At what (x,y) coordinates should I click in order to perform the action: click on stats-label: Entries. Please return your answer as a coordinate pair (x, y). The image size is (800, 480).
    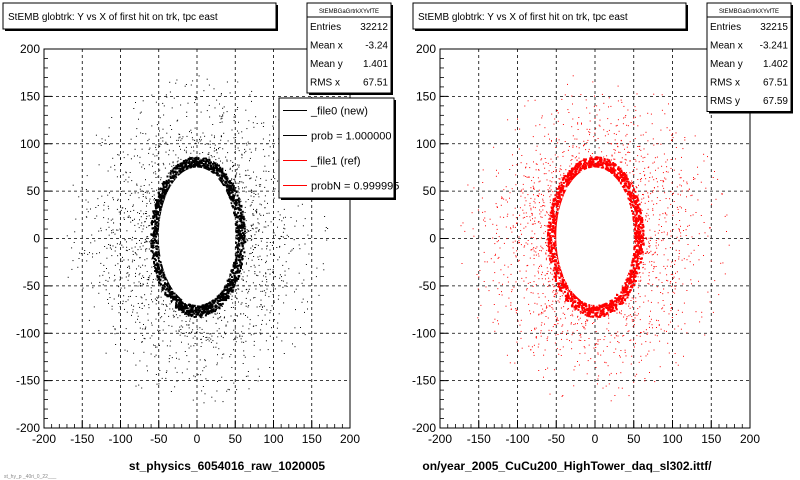
    Looking at the image, I should click on (325, 27).